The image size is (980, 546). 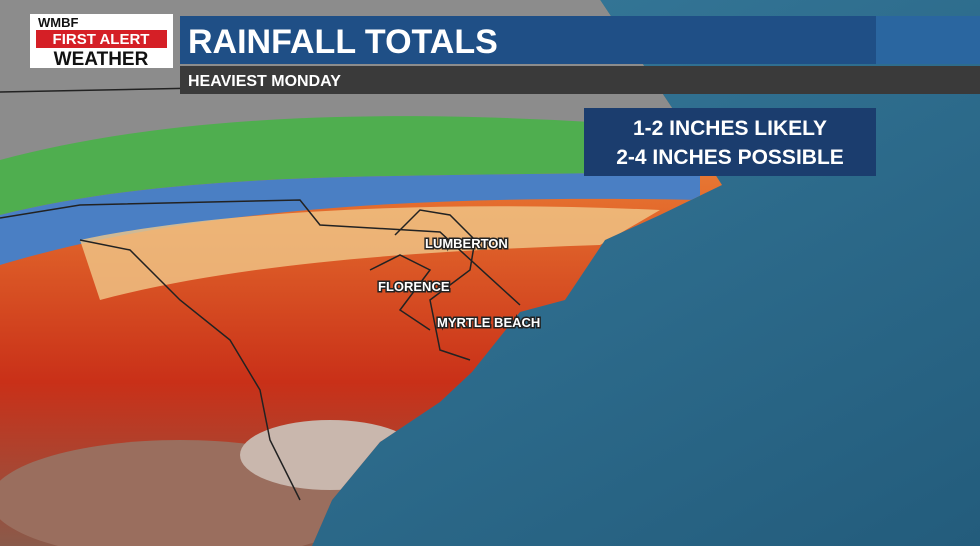 I want to click on subtitle-bar, so click(x=580, y=80).